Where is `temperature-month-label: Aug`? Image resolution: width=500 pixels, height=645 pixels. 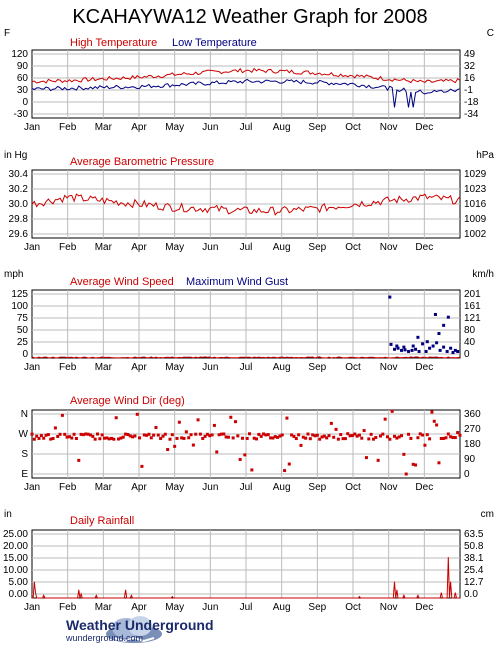 temperature-month-label: Aug is located at coordinates (282, 127).